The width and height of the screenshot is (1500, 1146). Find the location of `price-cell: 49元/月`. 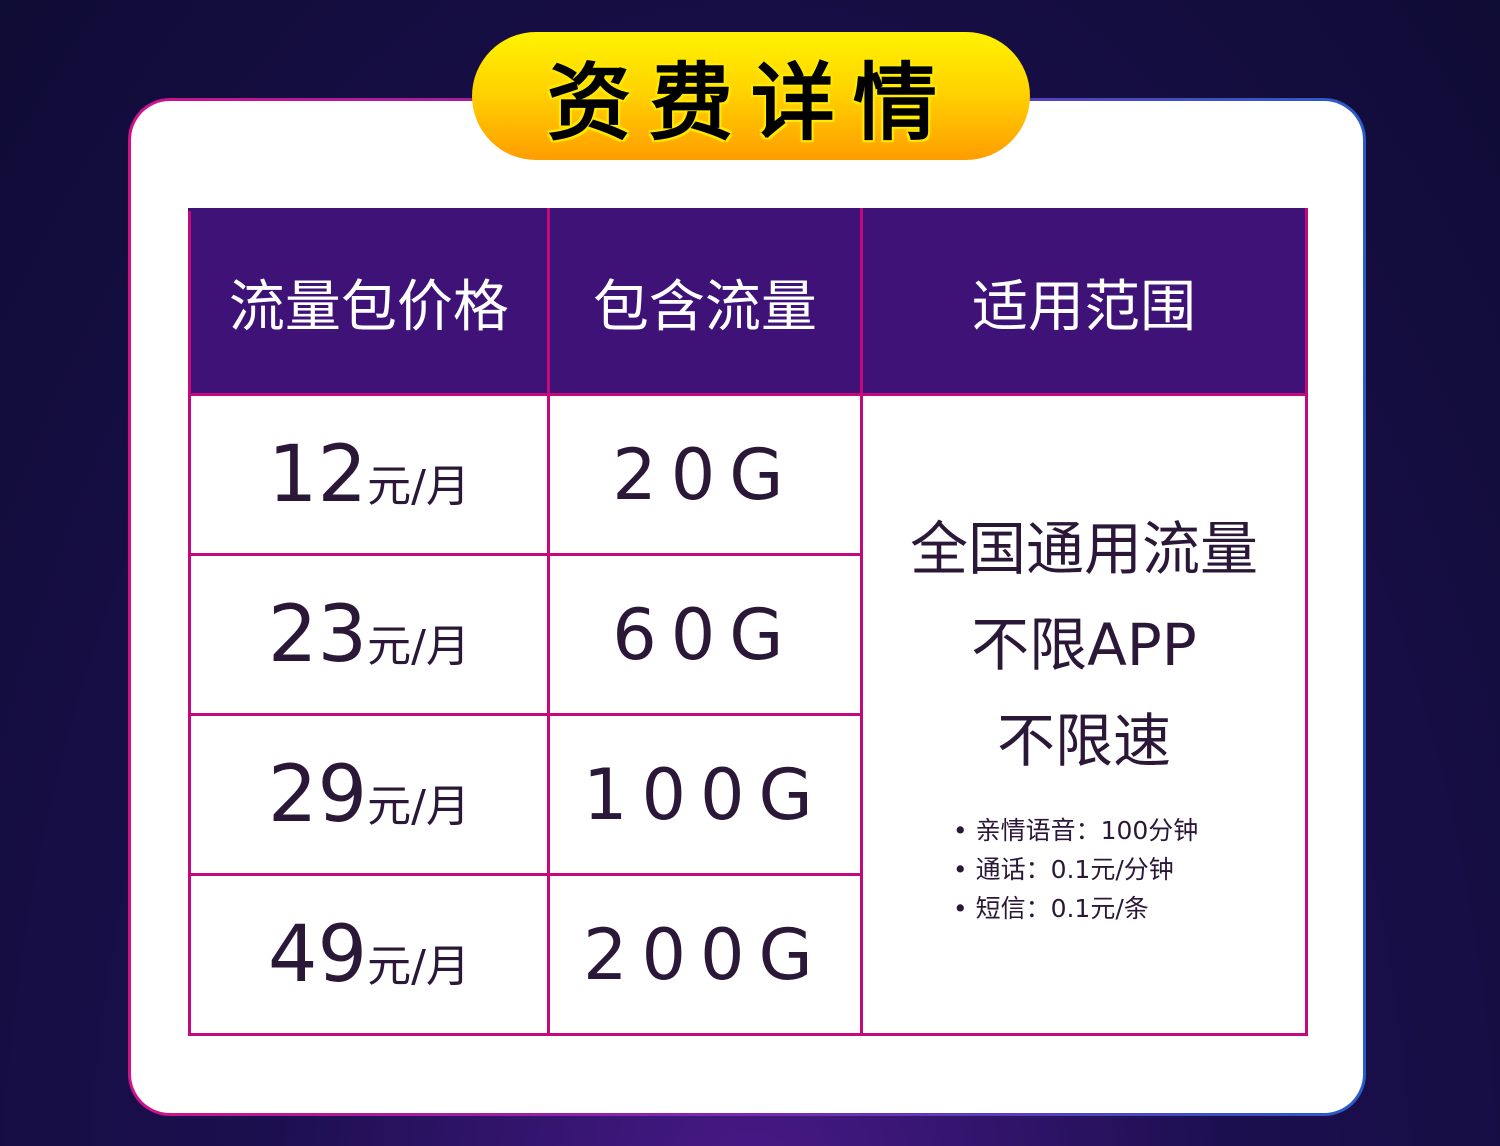

price-cell: 49元/月 is located at coordinates (369, 954).